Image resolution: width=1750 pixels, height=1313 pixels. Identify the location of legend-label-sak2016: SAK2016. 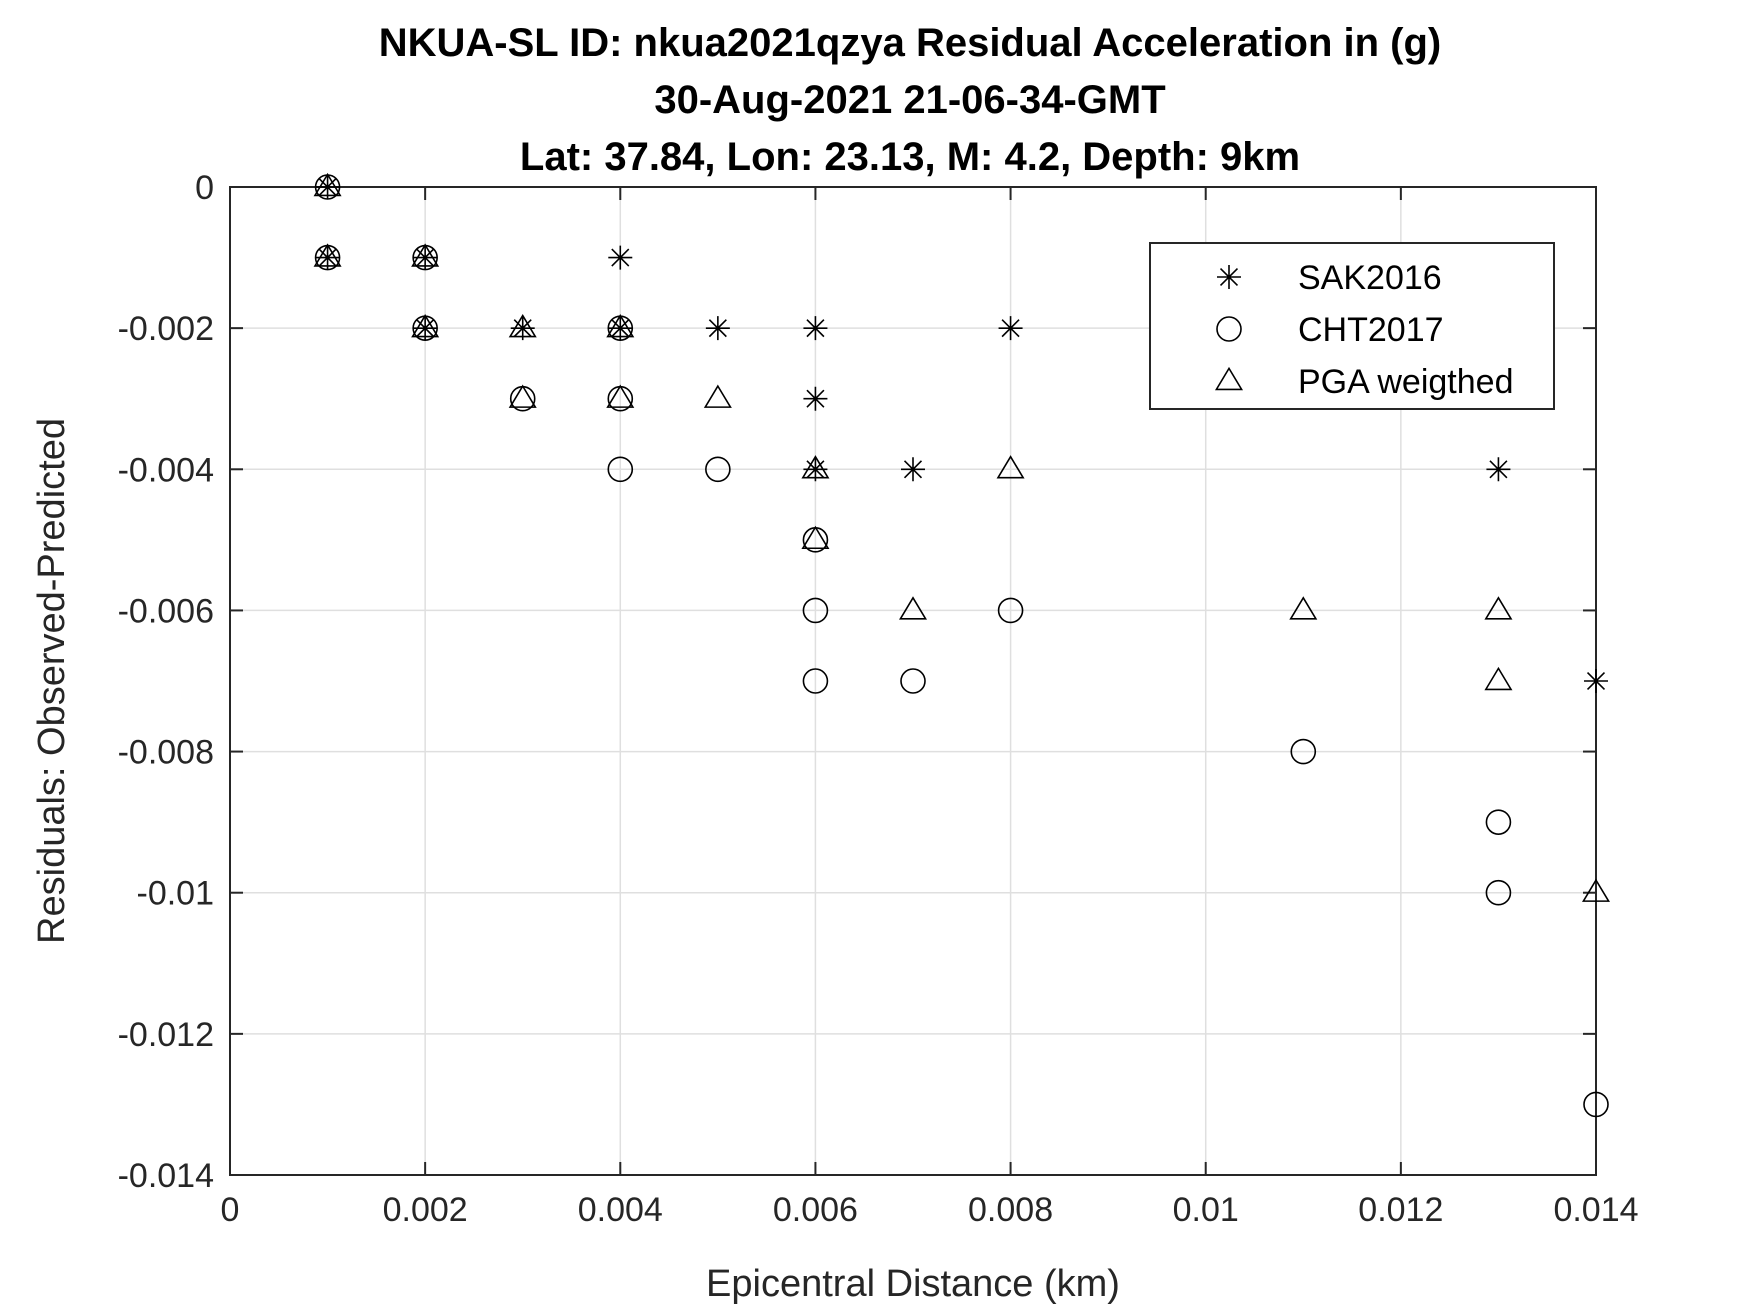
(1370, 278).